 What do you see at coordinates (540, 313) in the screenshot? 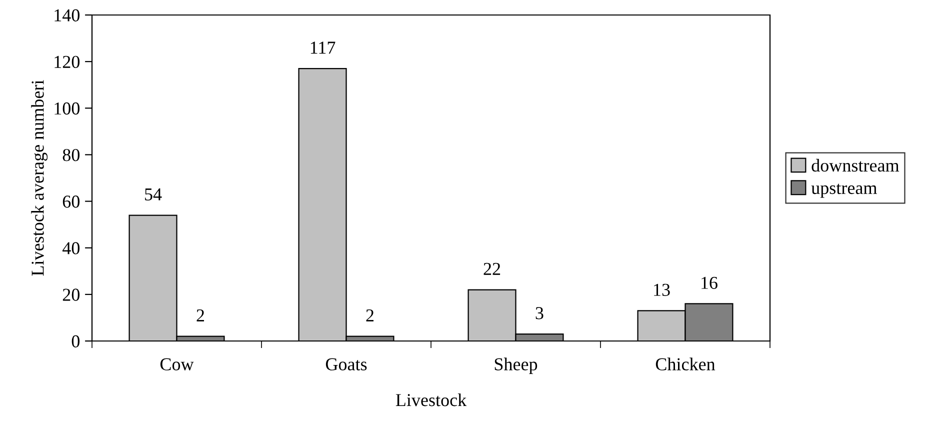
I see `data-label: 3` at bounding box center [540, 313].